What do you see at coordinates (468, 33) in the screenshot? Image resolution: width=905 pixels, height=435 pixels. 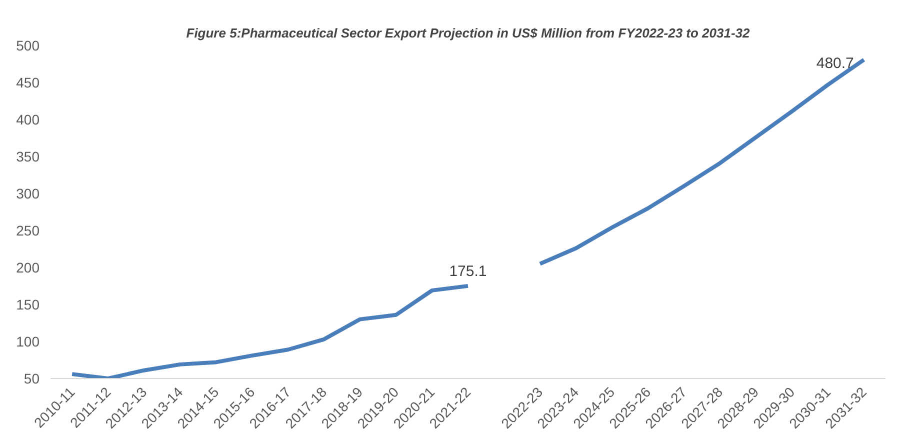 I see `chart-title: Figure 5:Pharmaceutical Sector Export Projection in US$ Million from FY2022-23 to 2031-32` at bounding box center [468, 33].